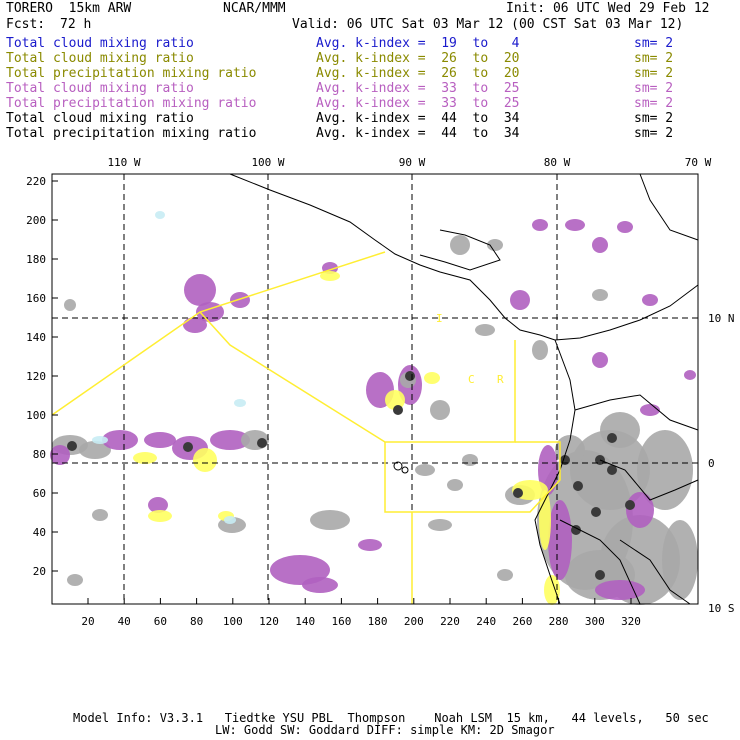 The width and height of the screenshot is (740, 740). Describe the element at coordinates (267, 162) in the screenshot. I see `longitude-label: 100 W` at that location.